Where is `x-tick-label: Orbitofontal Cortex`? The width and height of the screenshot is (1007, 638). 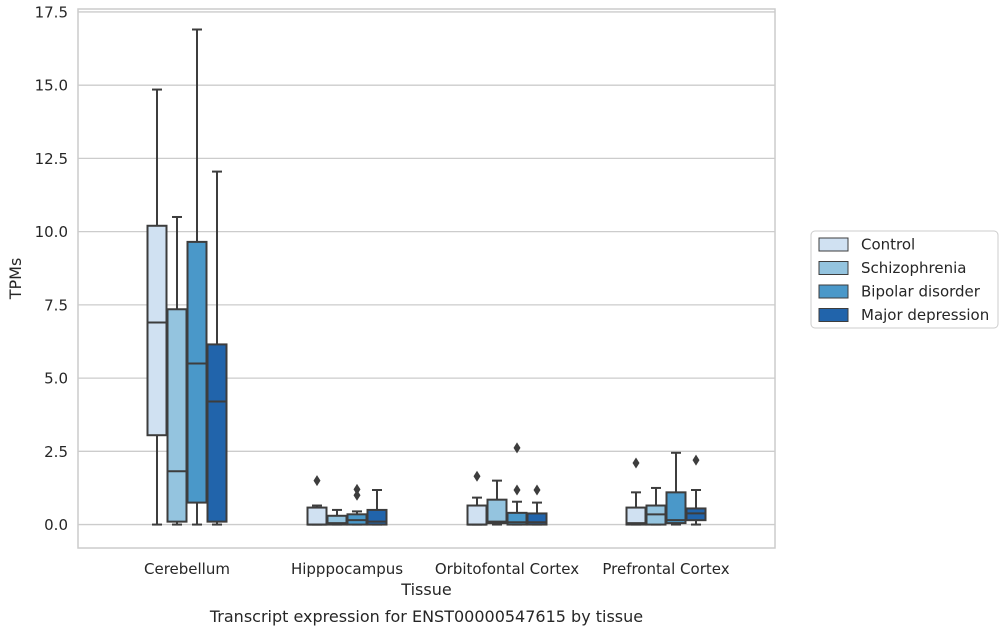
x-tick-label: Orbitofontal Cortex is located at coordinates (507, 569).